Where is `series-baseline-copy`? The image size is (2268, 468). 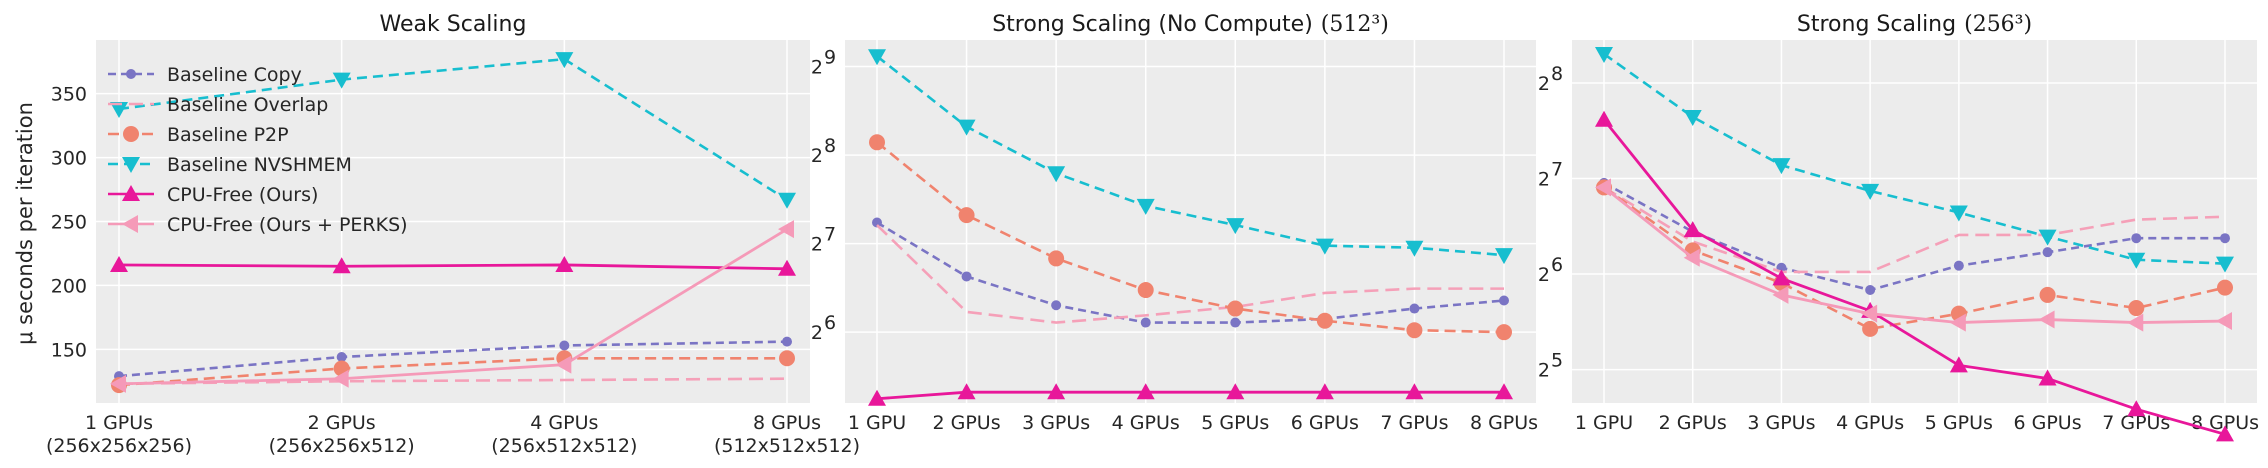 series-baseline-copy is located at coordinates (1190, 272).